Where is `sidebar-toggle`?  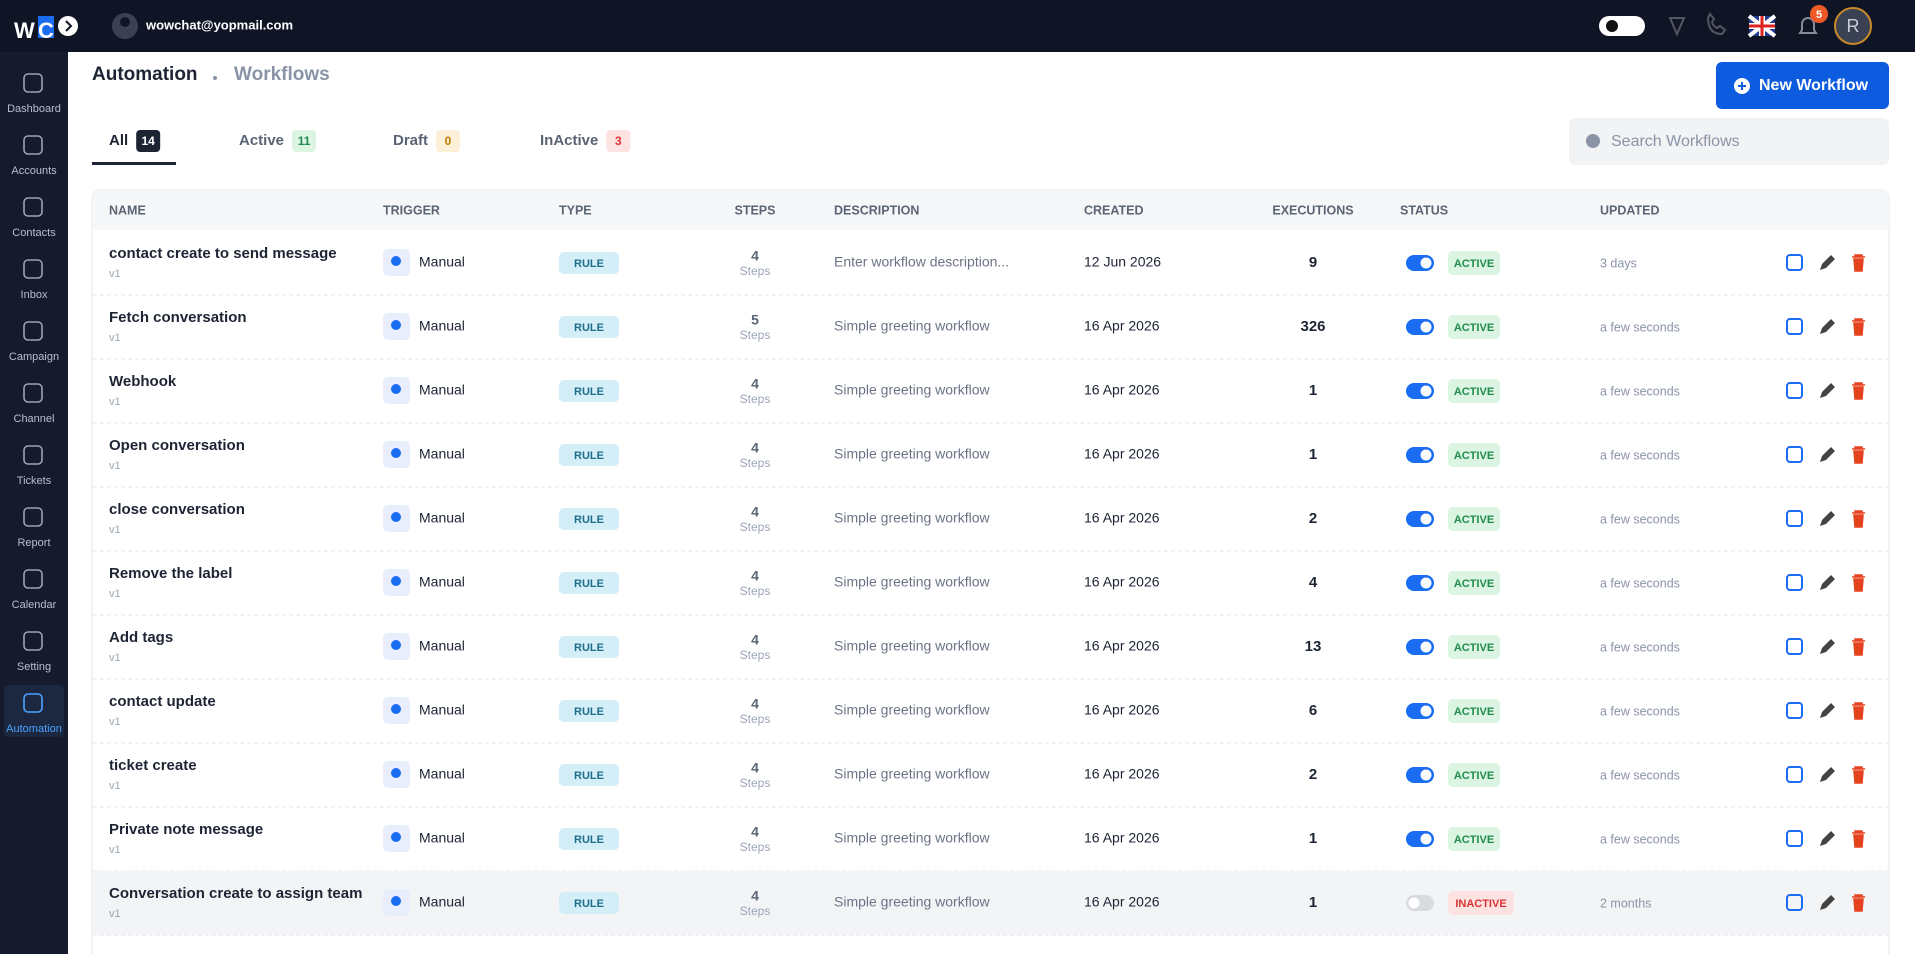
sidebar-toggle is located at coordinates (68, 26).